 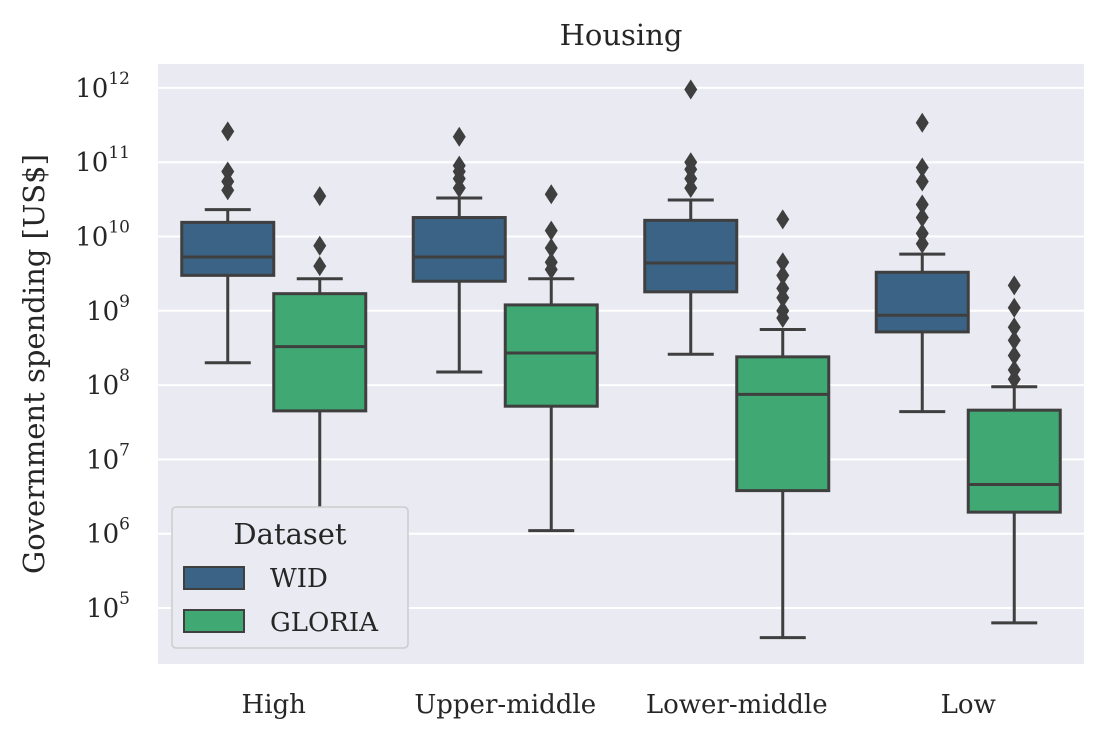 I want to click on chart-title: Housing, so click(x=621, y=35).